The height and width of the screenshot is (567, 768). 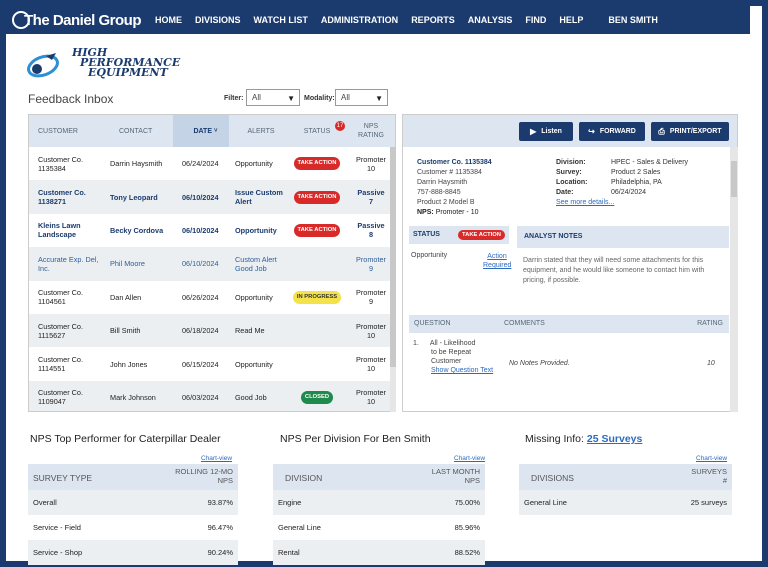 I want to click on cell-date: 06/15/2024, so click(x=200, y=364).